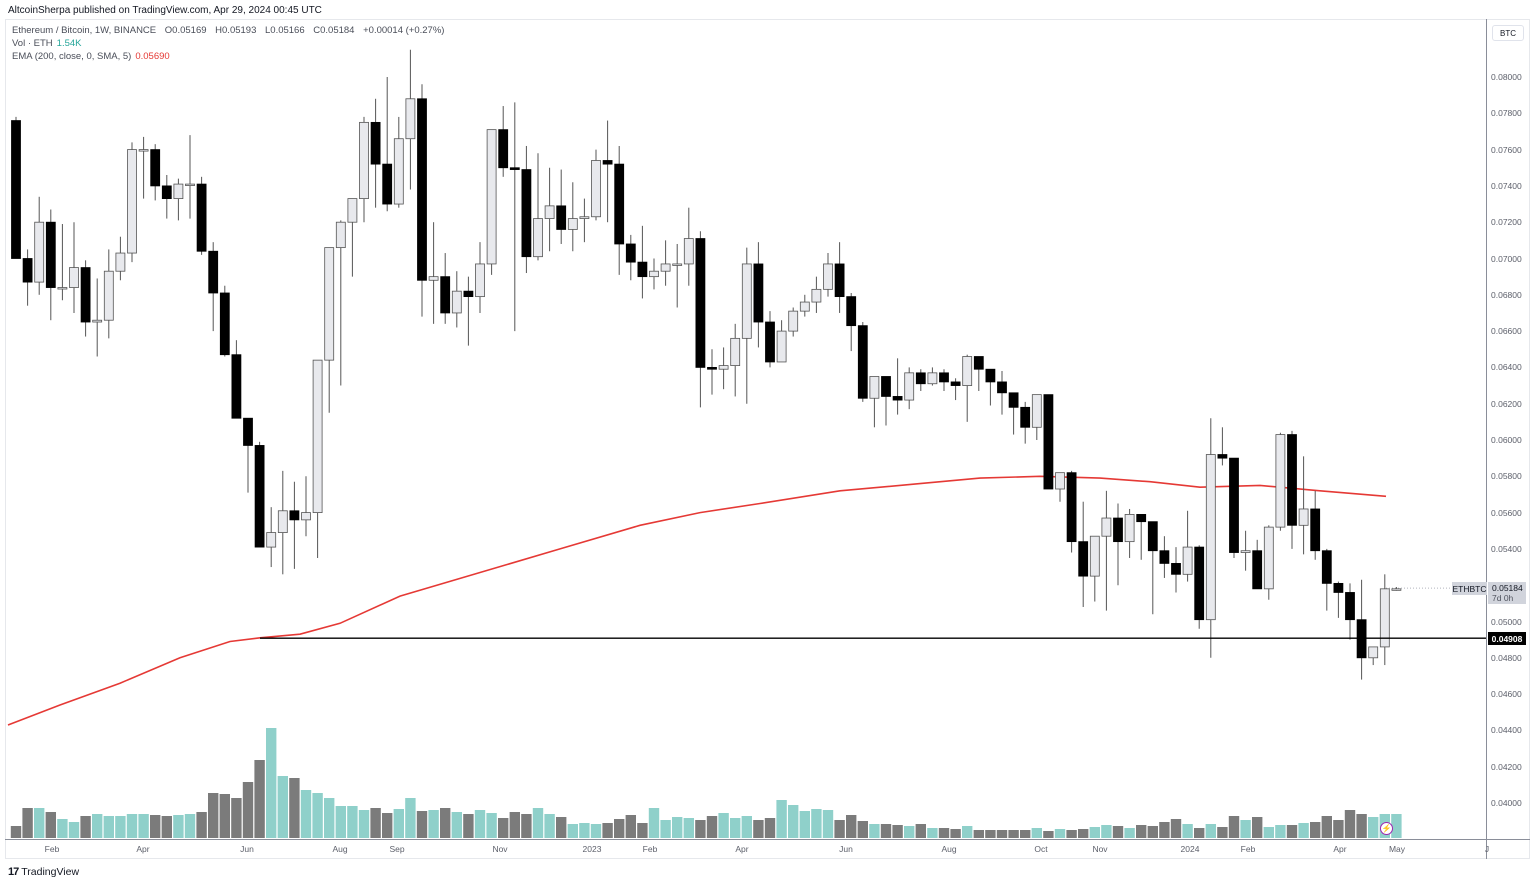  Describe the element at coordinates (69, 43) in the screenshot. I see `legend-volume-value: 1.54K` at that location.